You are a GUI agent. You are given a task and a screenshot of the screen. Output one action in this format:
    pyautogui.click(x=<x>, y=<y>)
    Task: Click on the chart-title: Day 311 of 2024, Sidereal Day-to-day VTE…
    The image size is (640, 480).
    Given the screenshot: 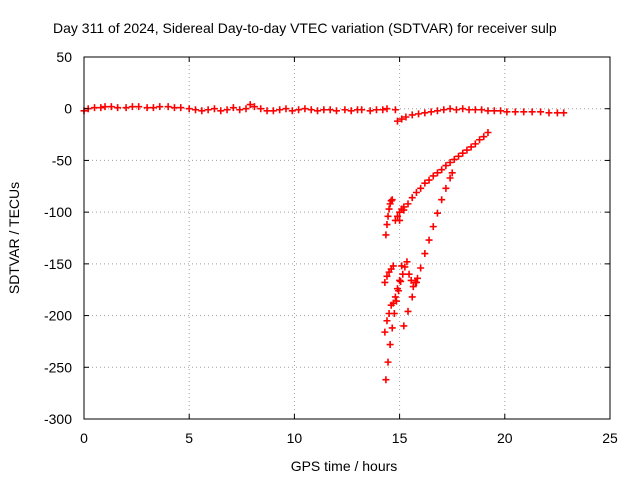 What is the action you would take?
    pyautogui.click(x=305, y=28)
    